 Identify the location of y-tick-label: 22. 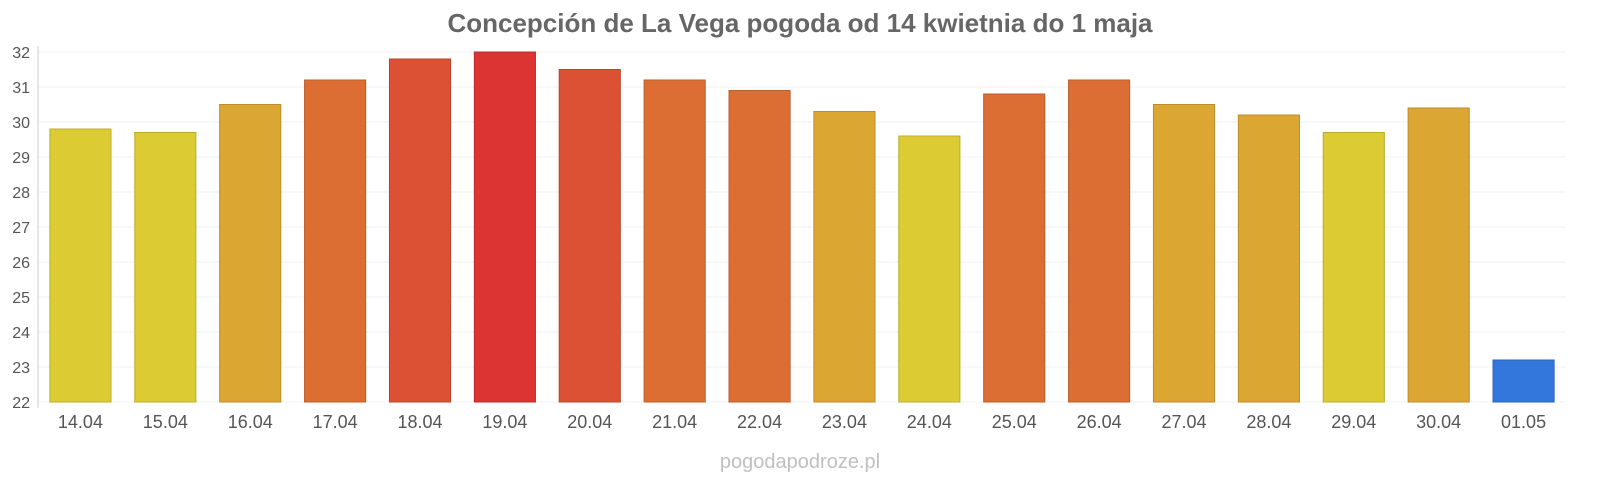
(21, 403).